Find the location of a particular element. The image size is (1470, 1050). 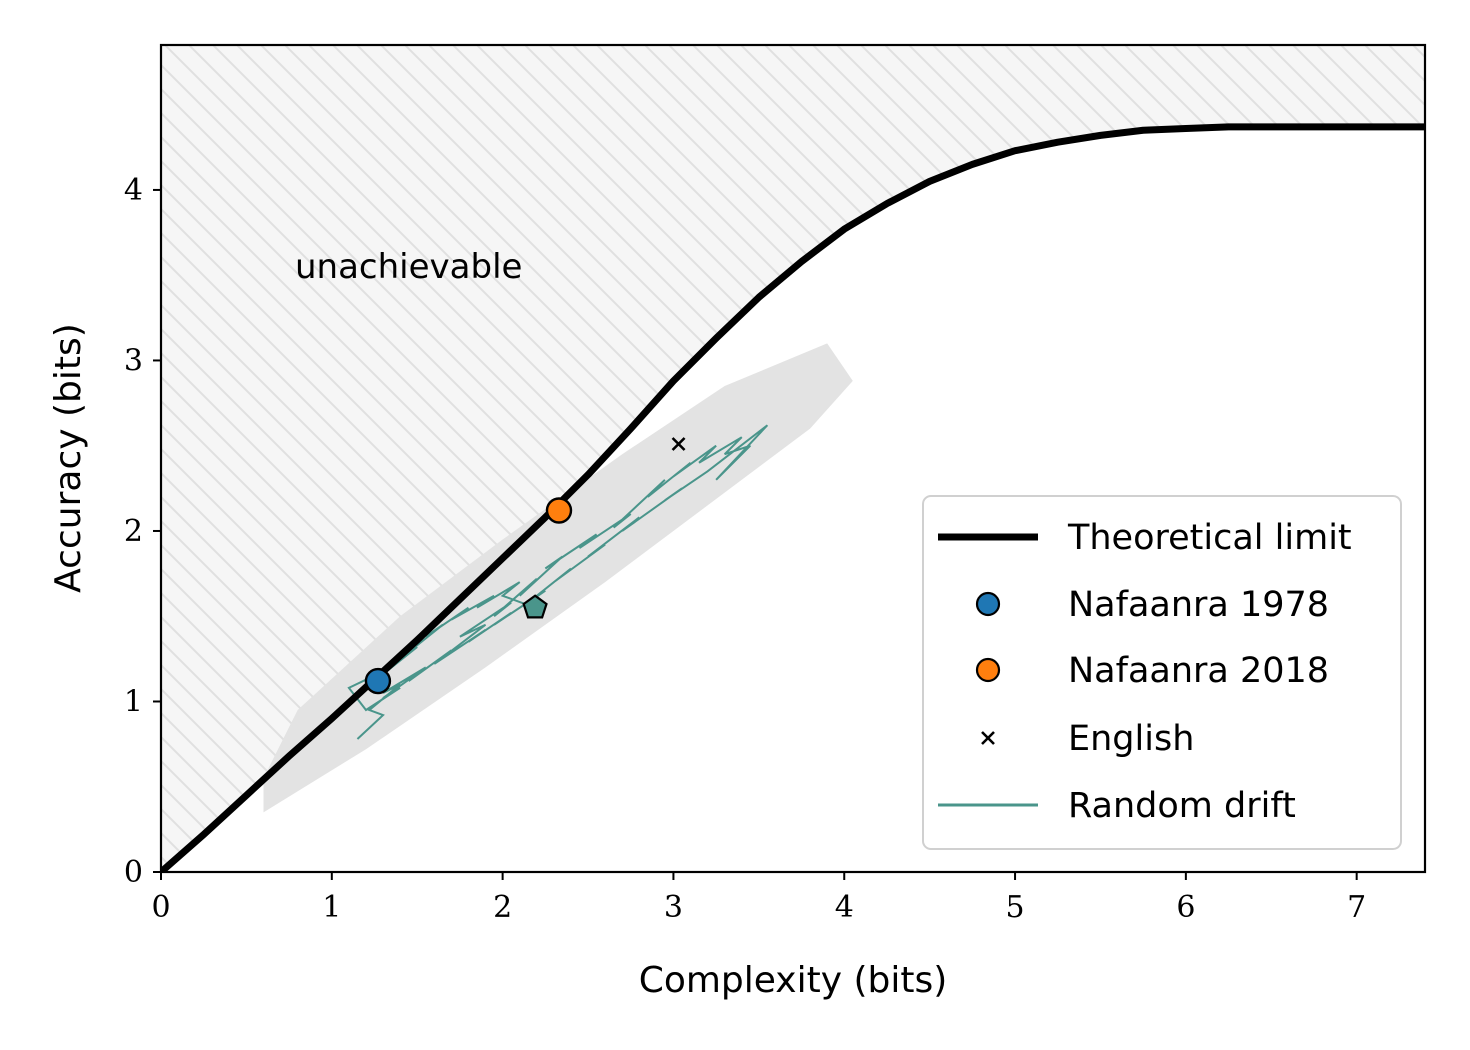

y-tick-label: 2 is located at coordinates (133, 531).